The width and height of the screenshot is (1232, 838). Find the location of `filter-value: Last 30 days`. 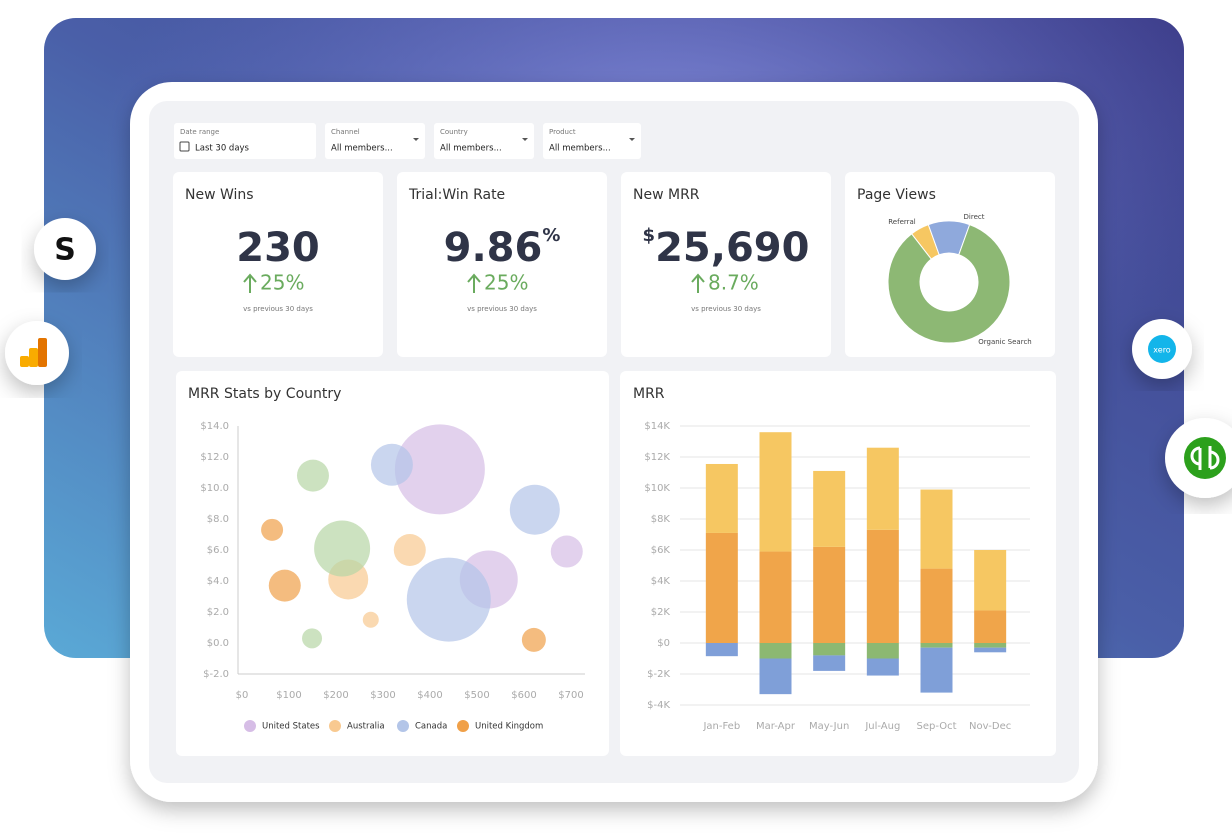

filter-value: Last 30 days is located at coordinates (222, 149).